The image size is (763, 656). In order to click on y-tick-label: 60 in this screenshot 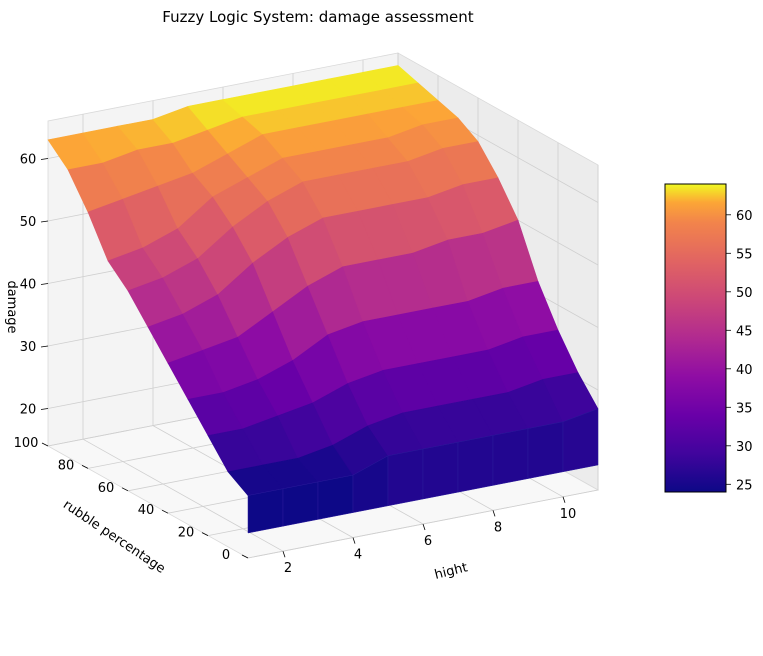, I will do `click(106, 488)`.